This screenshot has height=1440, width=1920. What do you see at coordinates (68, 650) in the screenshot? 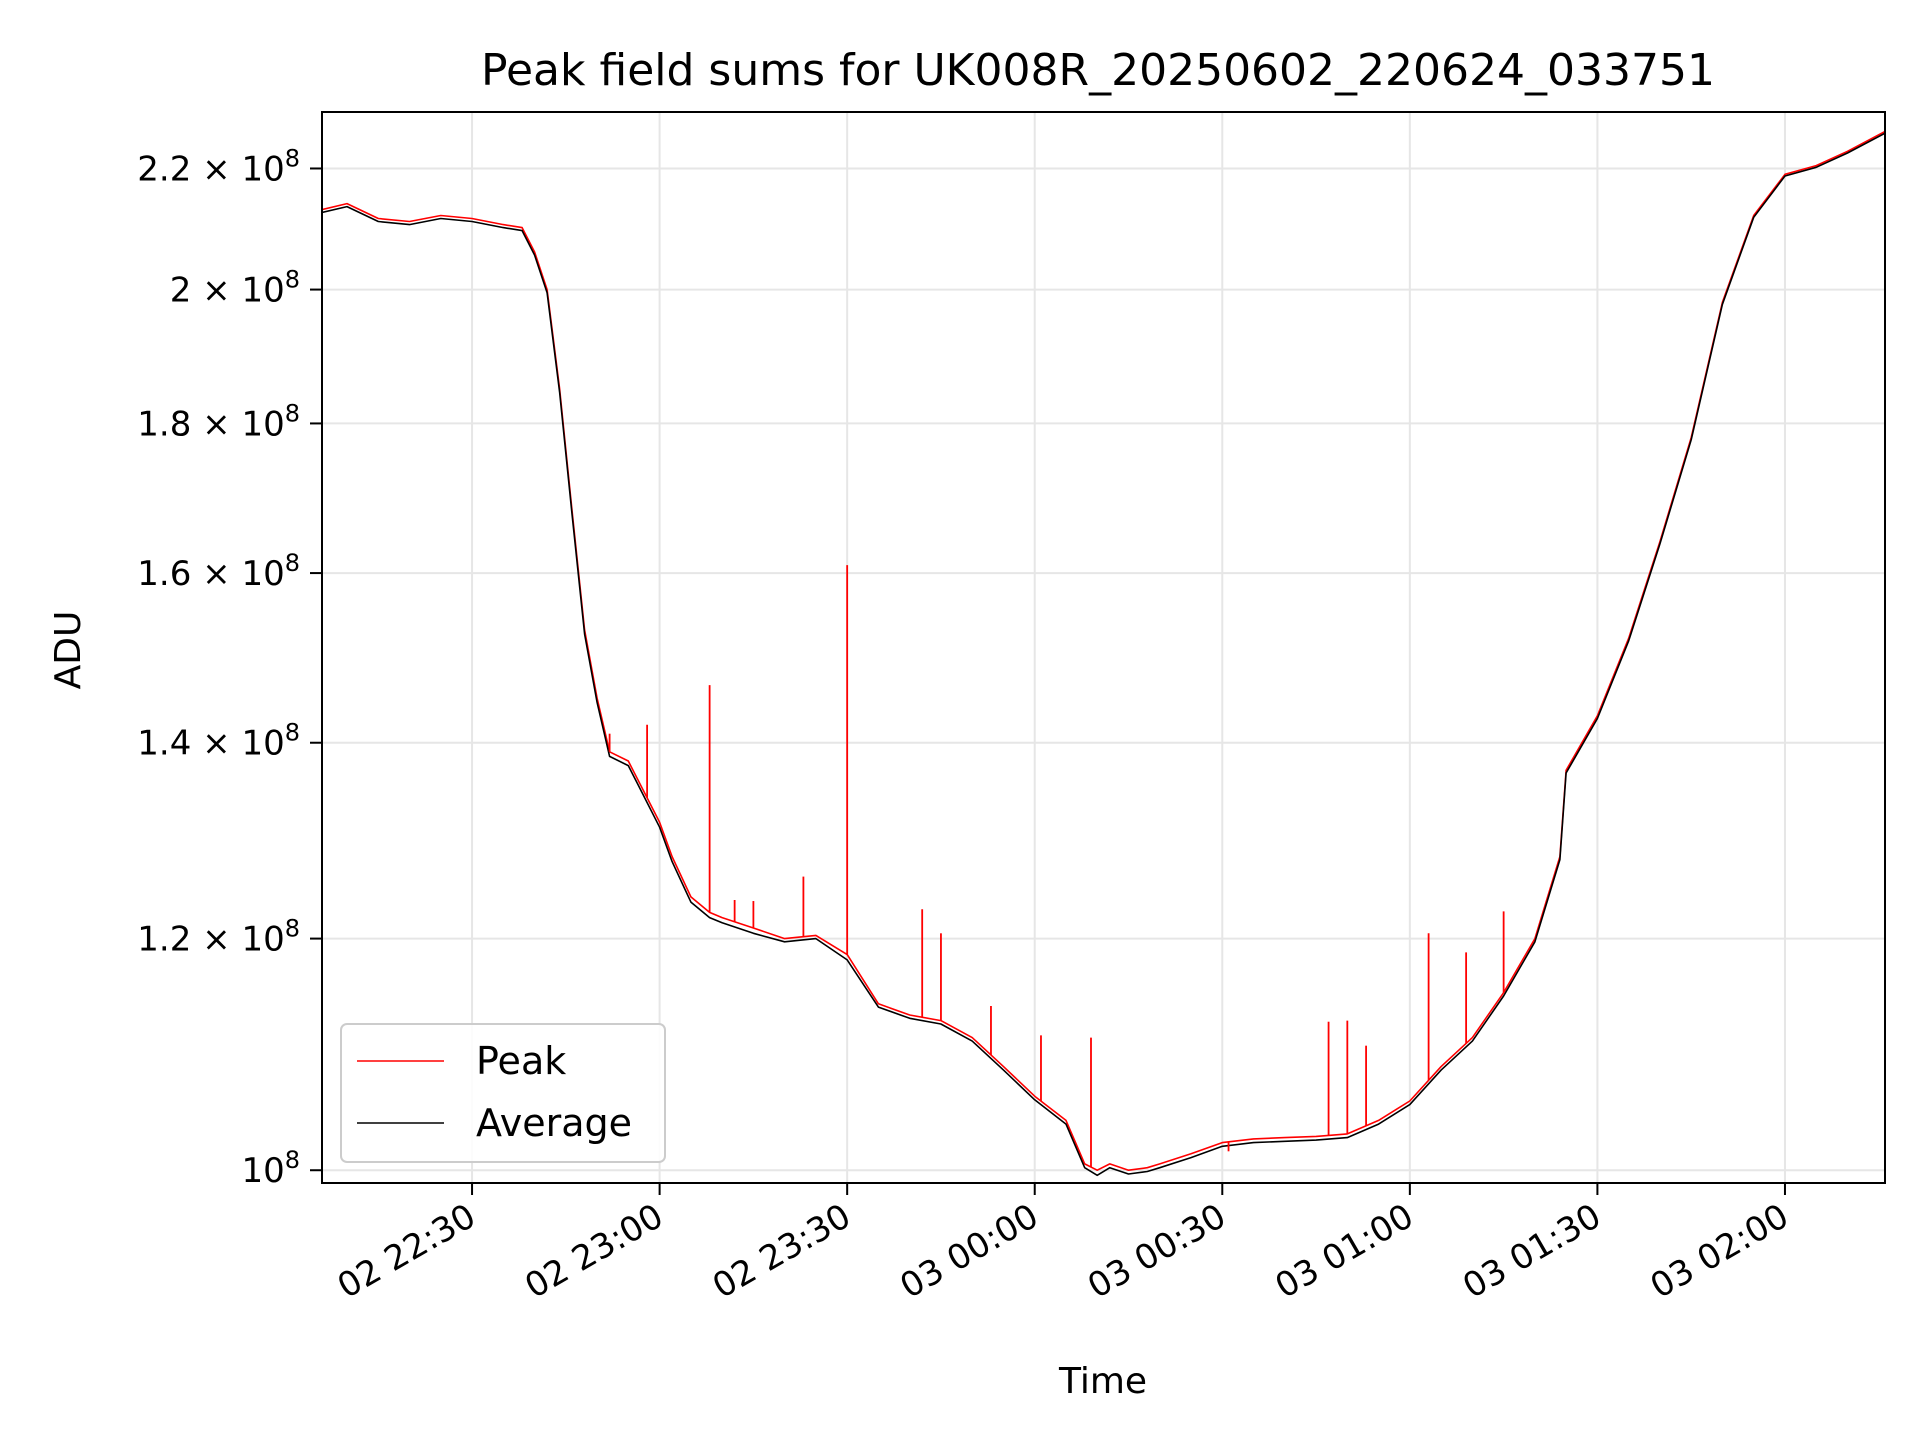
I see `y-axis-label: ADU` at bounding box center [68, 650].